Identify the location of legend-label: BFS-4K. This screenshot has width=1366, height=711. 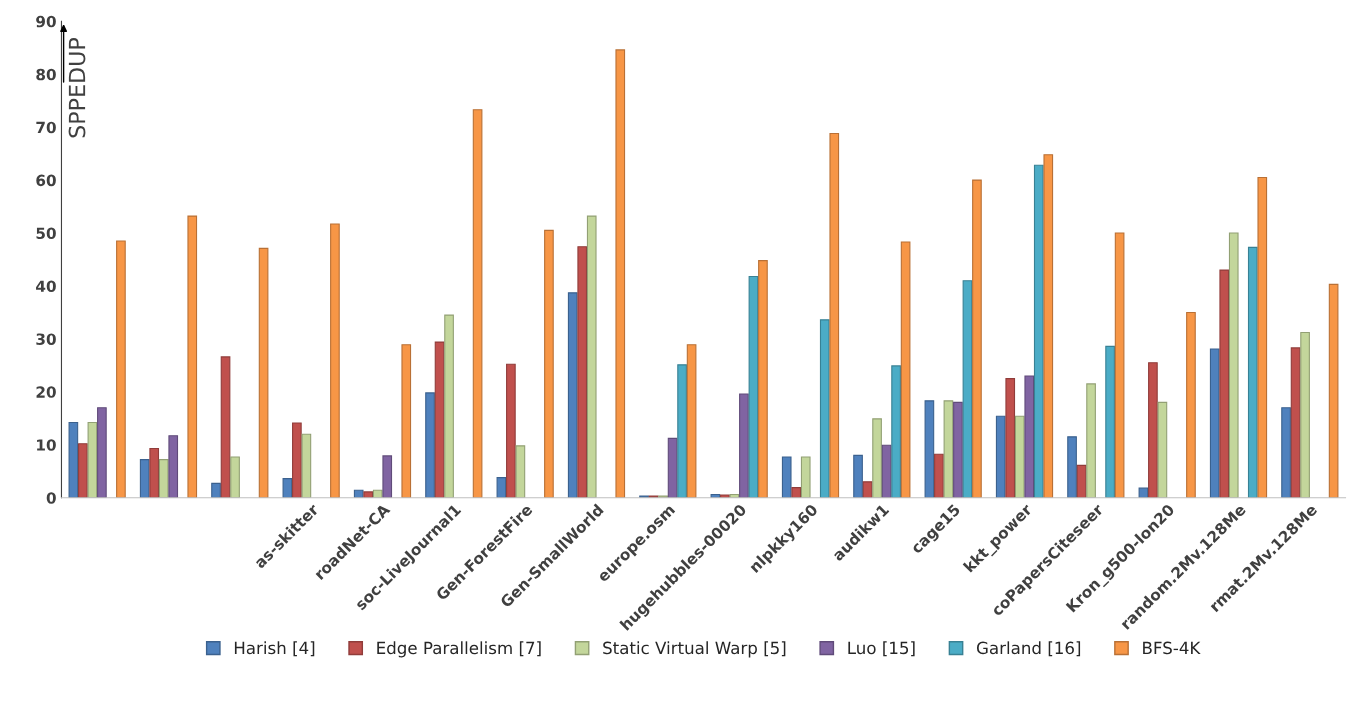
(1172, 648).